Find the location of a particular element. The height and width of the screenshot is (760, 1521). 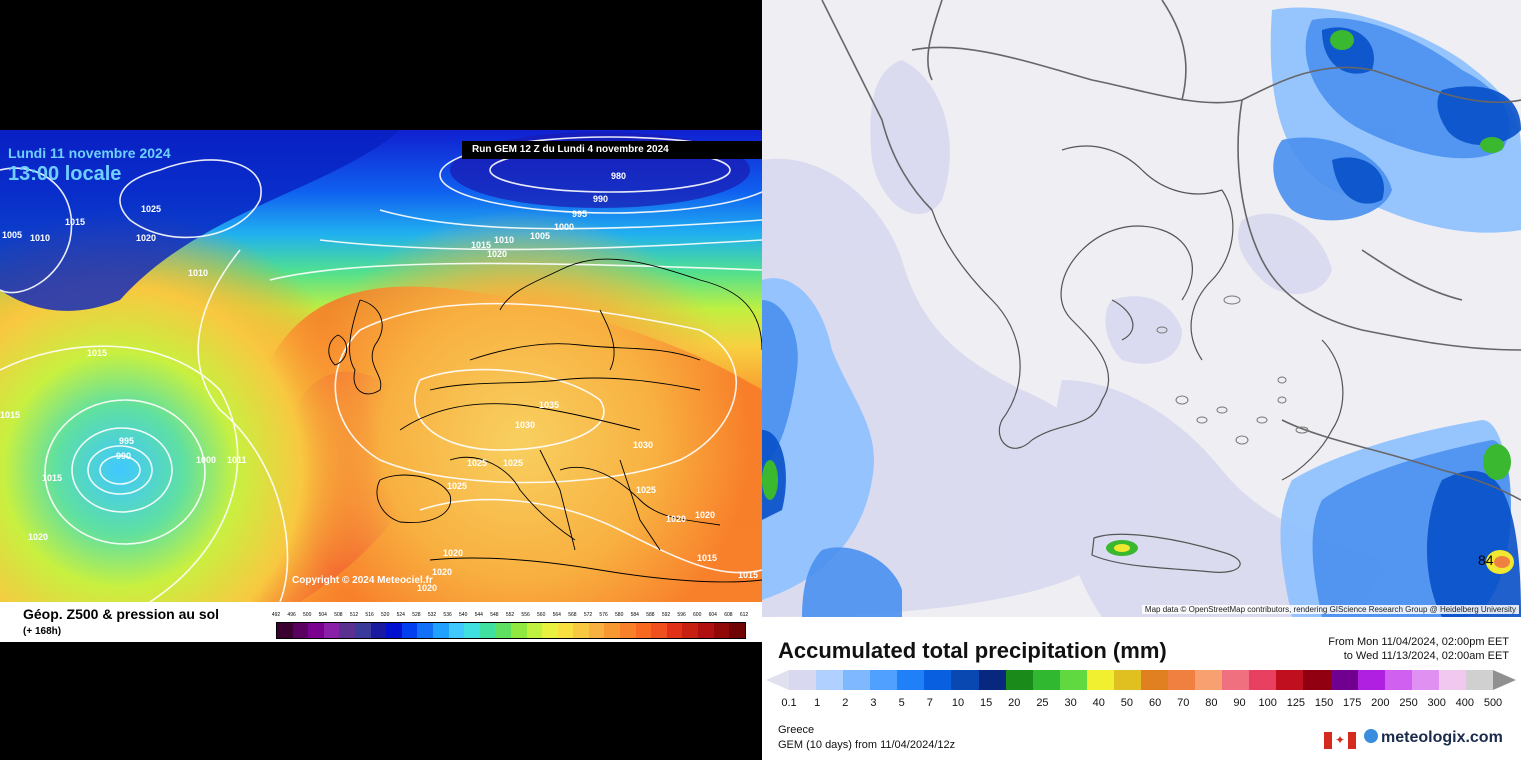

precipitation-color-scale is located at coordinates (1141, 680).